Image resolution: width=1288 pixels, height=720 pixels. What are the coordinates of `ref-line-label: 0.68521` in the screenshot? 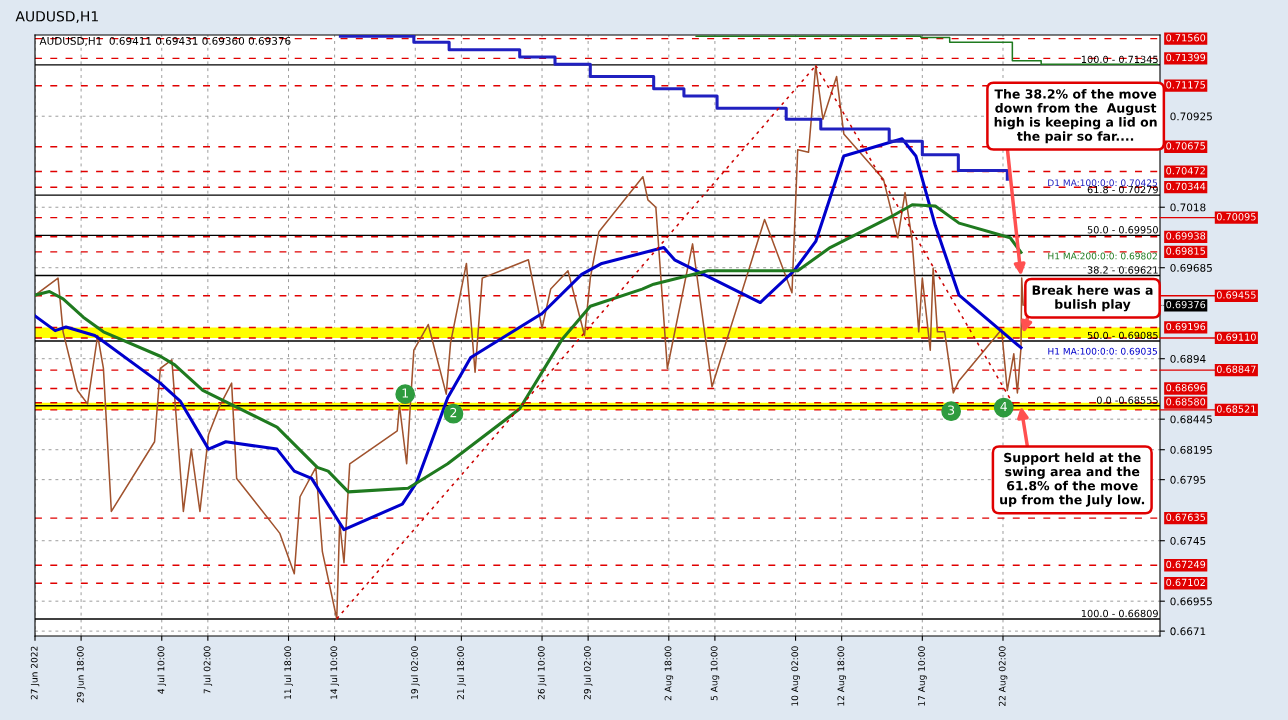 It's located at (1236, 409).